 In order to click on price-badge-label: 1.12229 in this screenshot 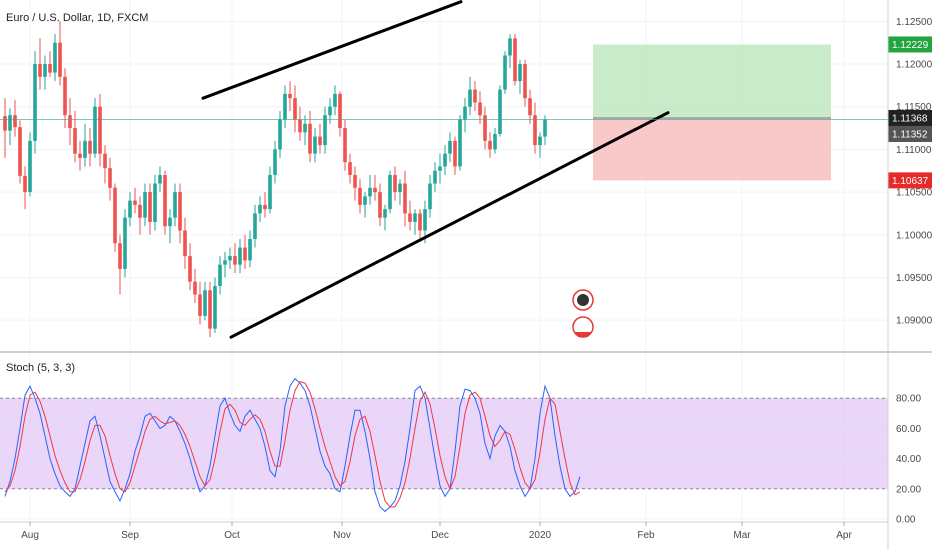, I will do `click(910, 45)`.